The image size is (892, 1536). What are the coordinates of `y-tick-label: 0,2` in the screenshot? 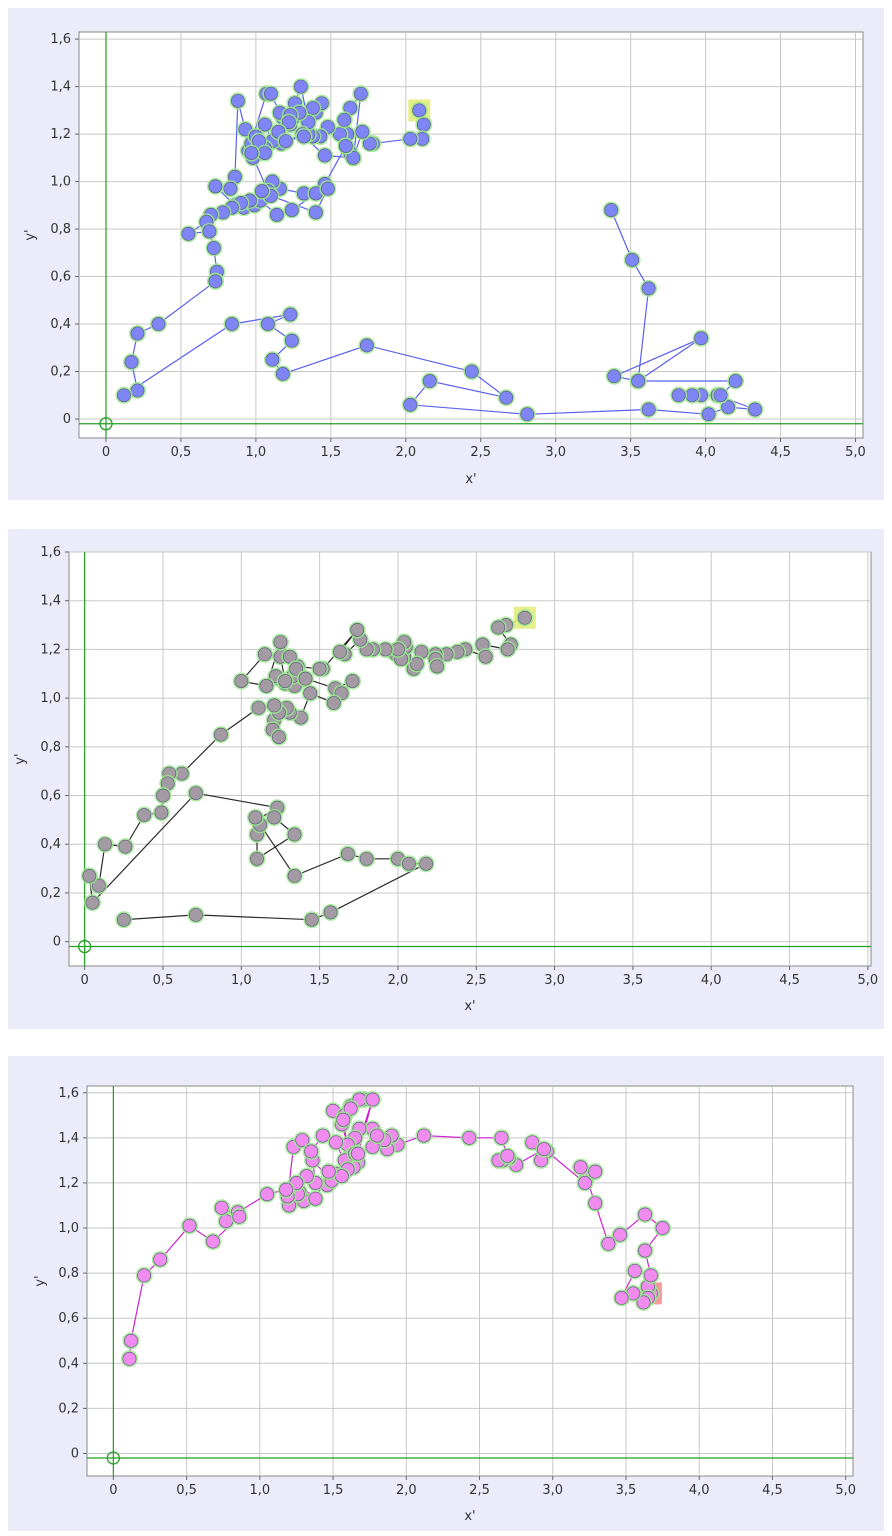 It's located at (68, 1408).